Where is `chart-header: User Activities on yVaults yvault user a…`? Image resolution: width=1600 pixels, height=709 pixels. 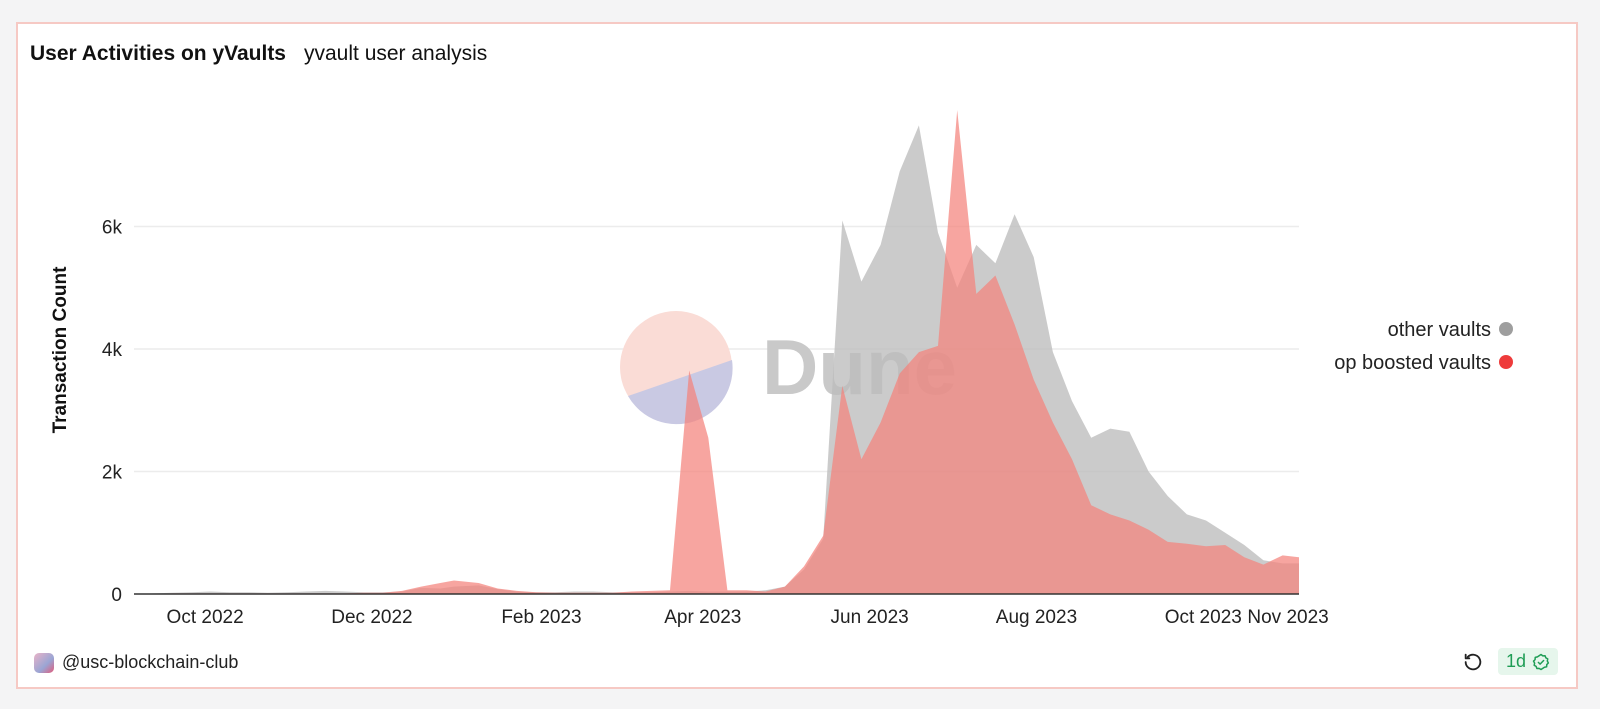
chart-header: User Activities on yVaults yvault user a… is located at coordinates (258, 54).